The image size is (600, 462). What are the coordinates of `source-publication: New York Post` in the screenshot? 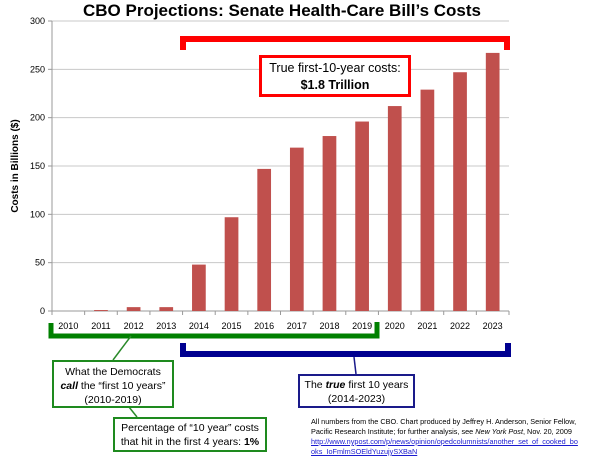 It's located at (499, 431).